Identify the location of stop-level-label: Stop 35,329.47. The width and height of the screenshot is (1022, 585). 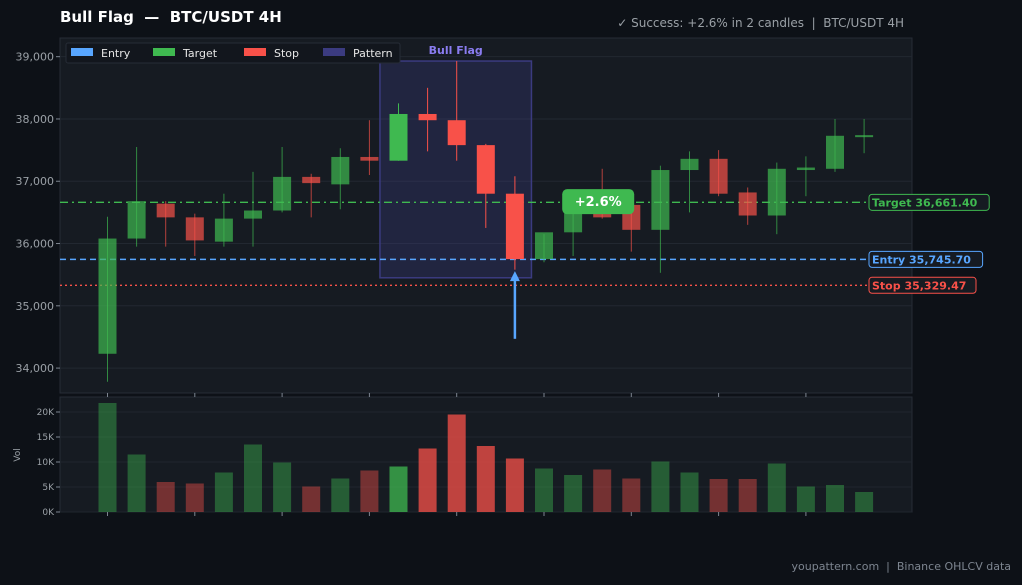
(922, 285).